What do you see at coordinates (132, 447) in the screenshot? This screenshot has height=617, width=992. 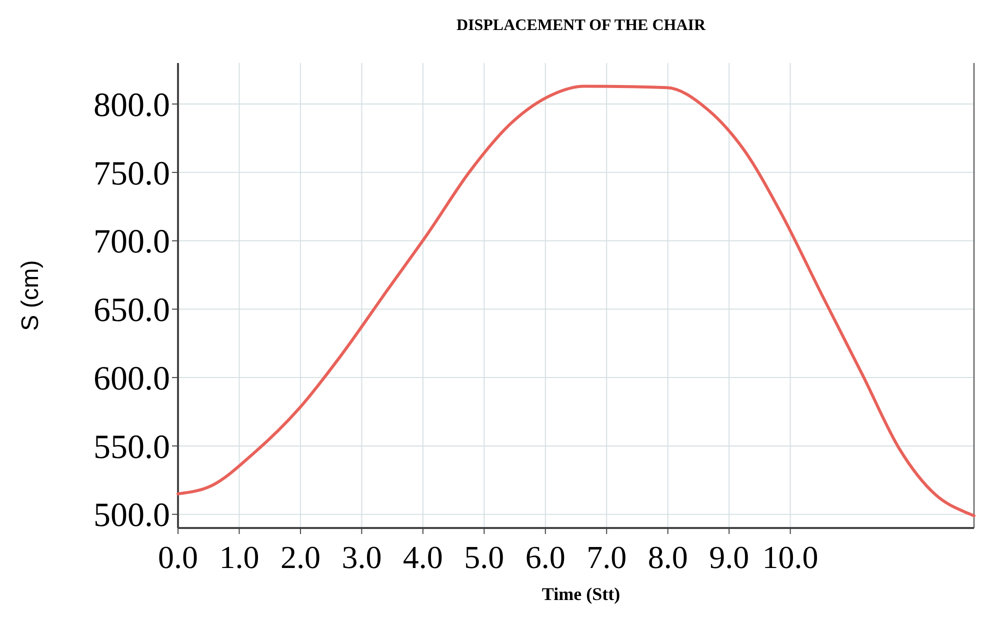 I see `y-tick-label: 550.0` at bounding box center [132, 447].